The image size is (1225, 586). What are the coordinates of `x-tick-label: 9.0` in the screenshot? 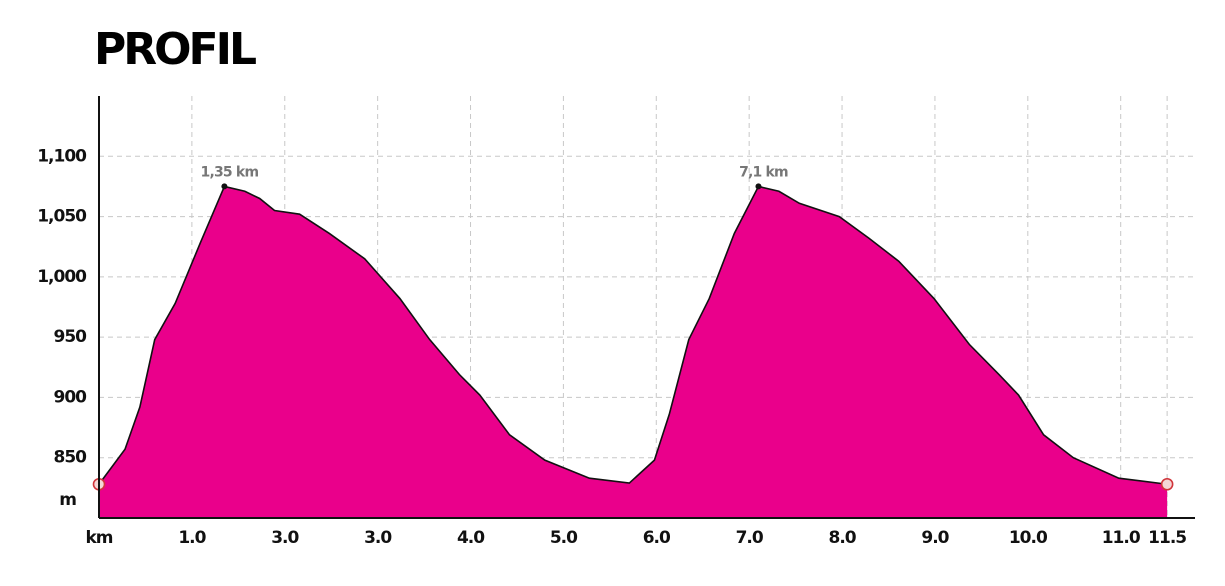 It's located at (935, 538).